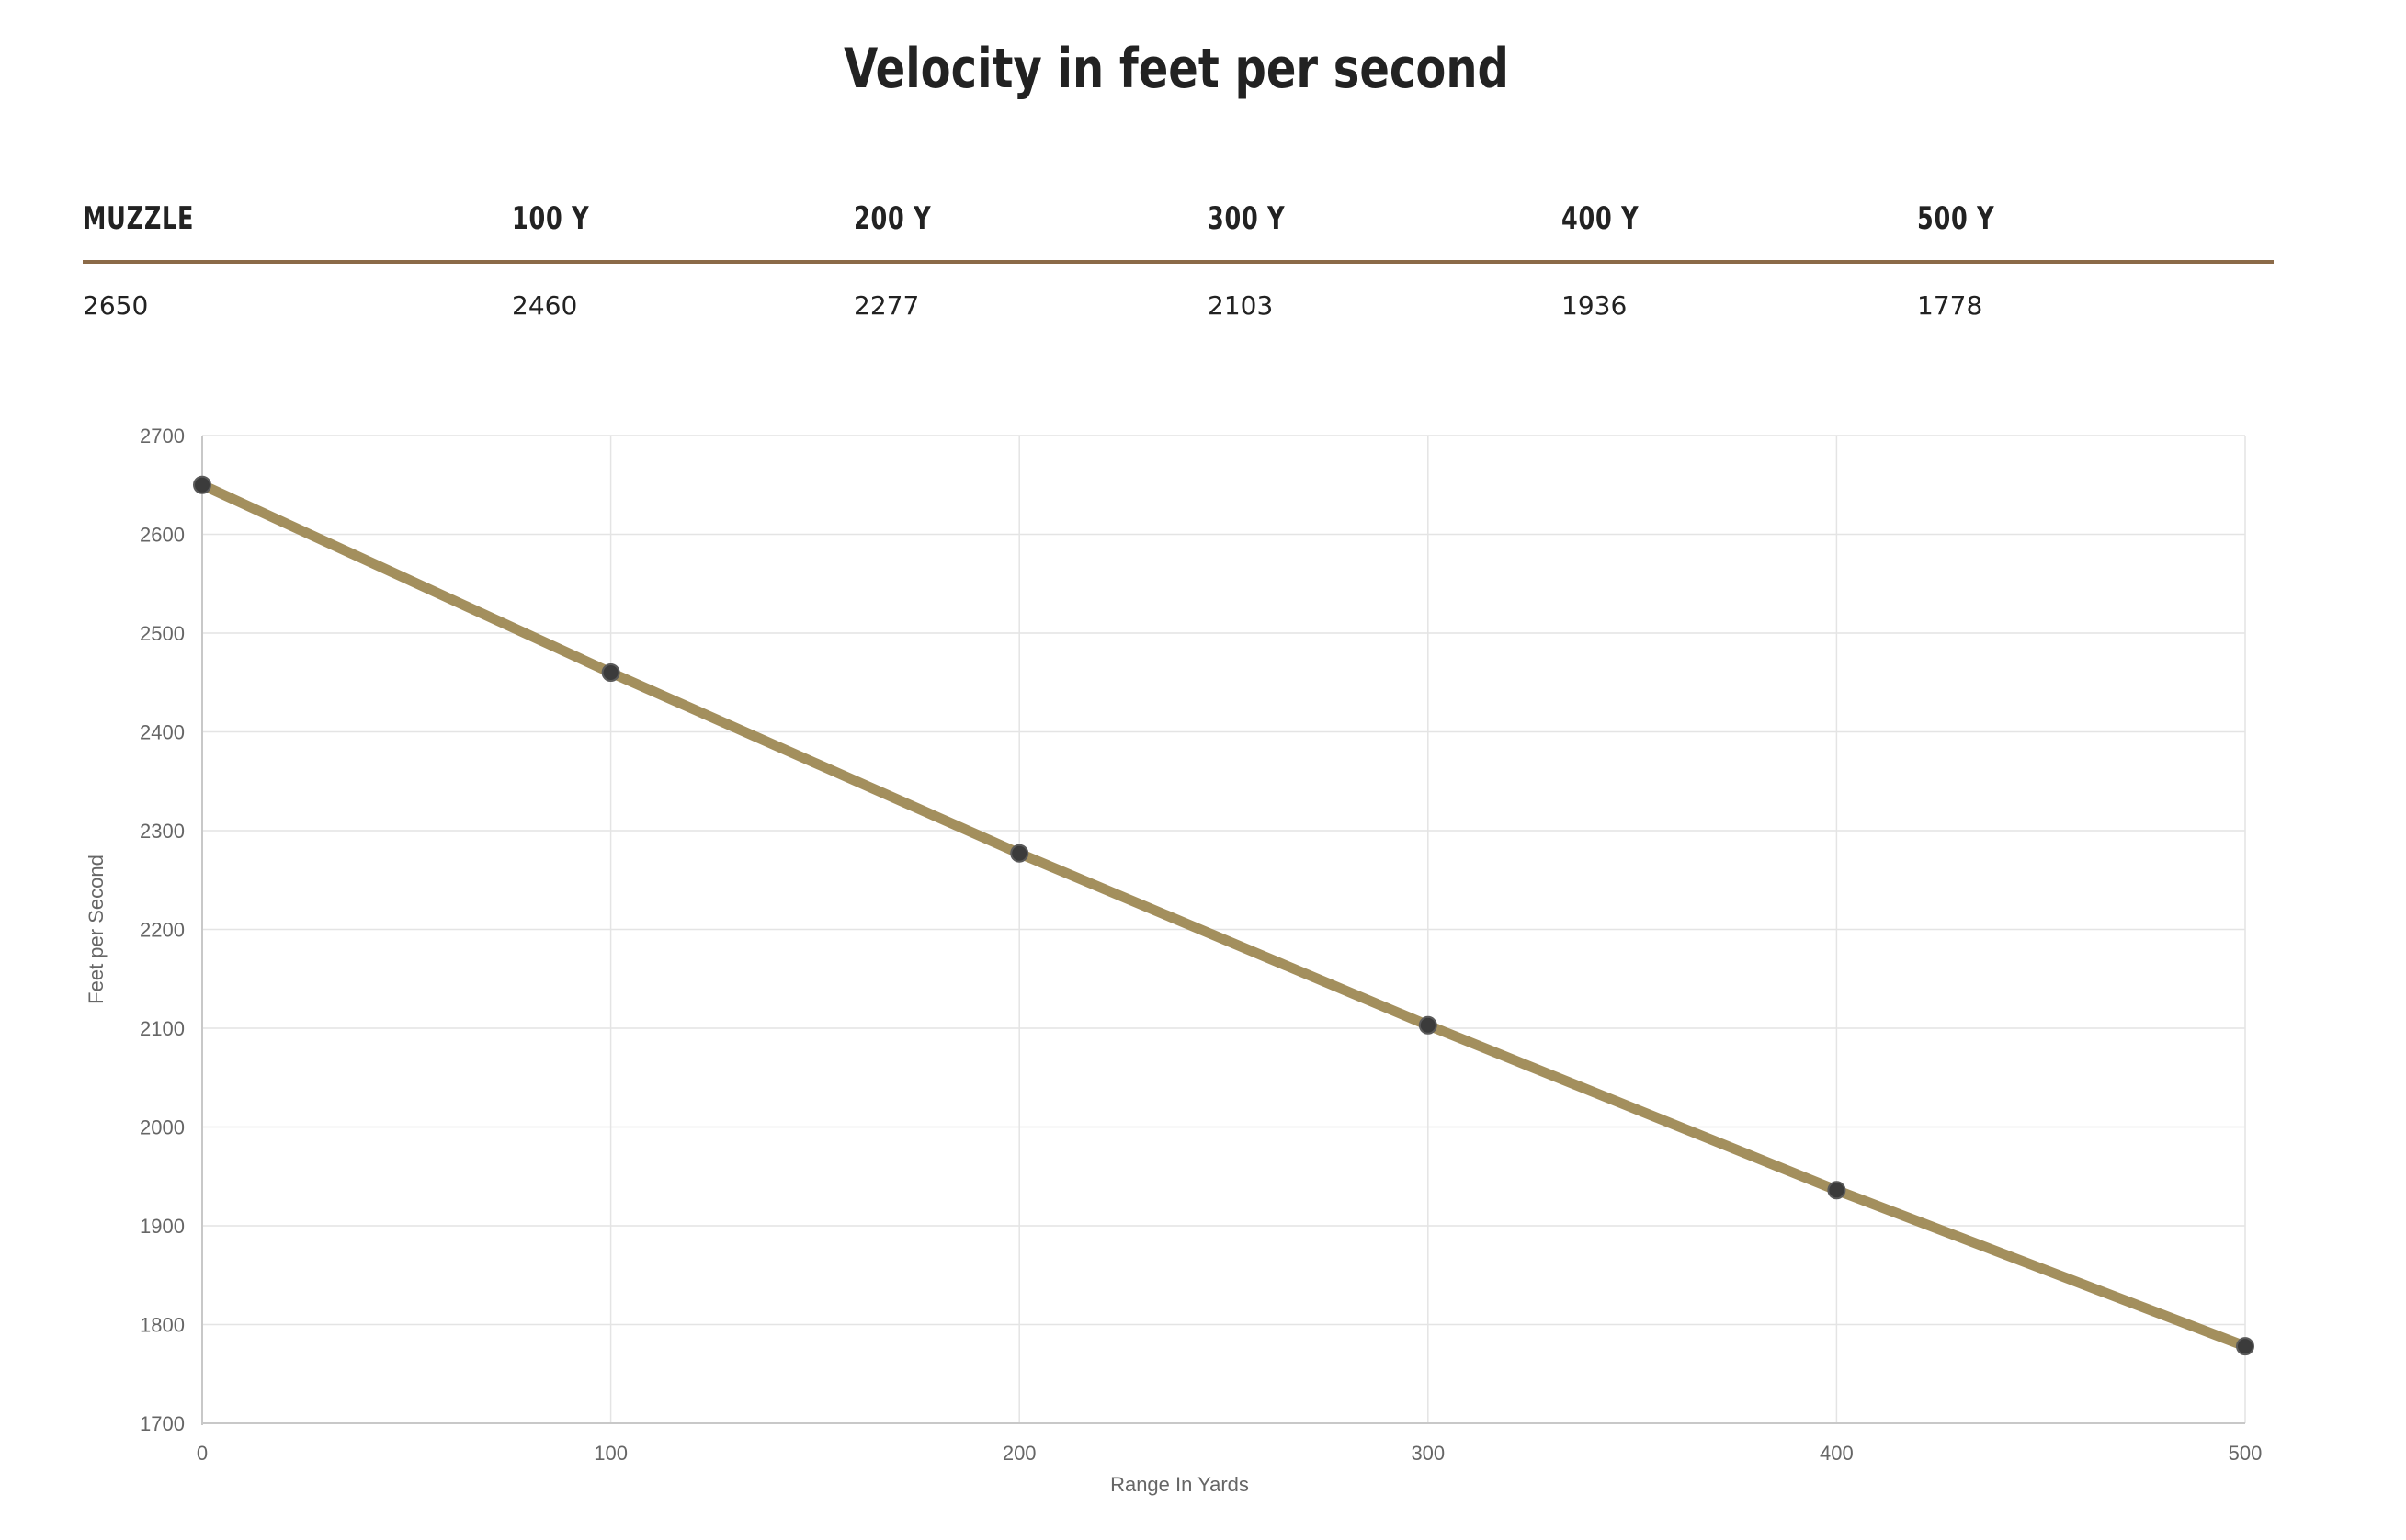 The height and width of the screenshot is (1540, 2406). What do you see at coordinates (202, 1453) in the screenshot?
I see `x-tick-label: 0` at bounding box center [202, 1453].